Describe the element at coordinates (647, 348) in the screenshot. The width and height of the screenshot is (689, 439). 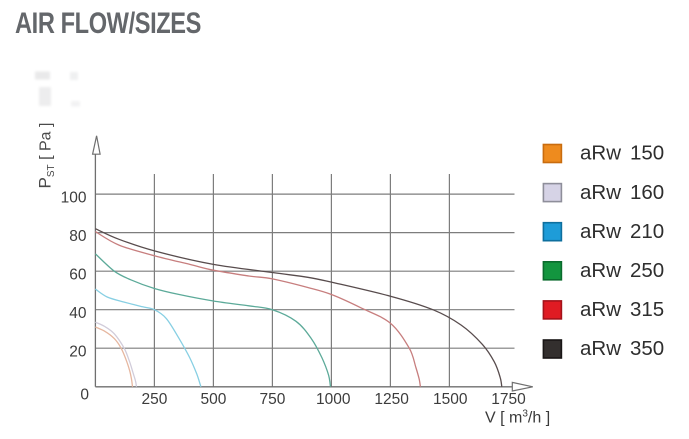
I see `svg-text: 350` at that location.